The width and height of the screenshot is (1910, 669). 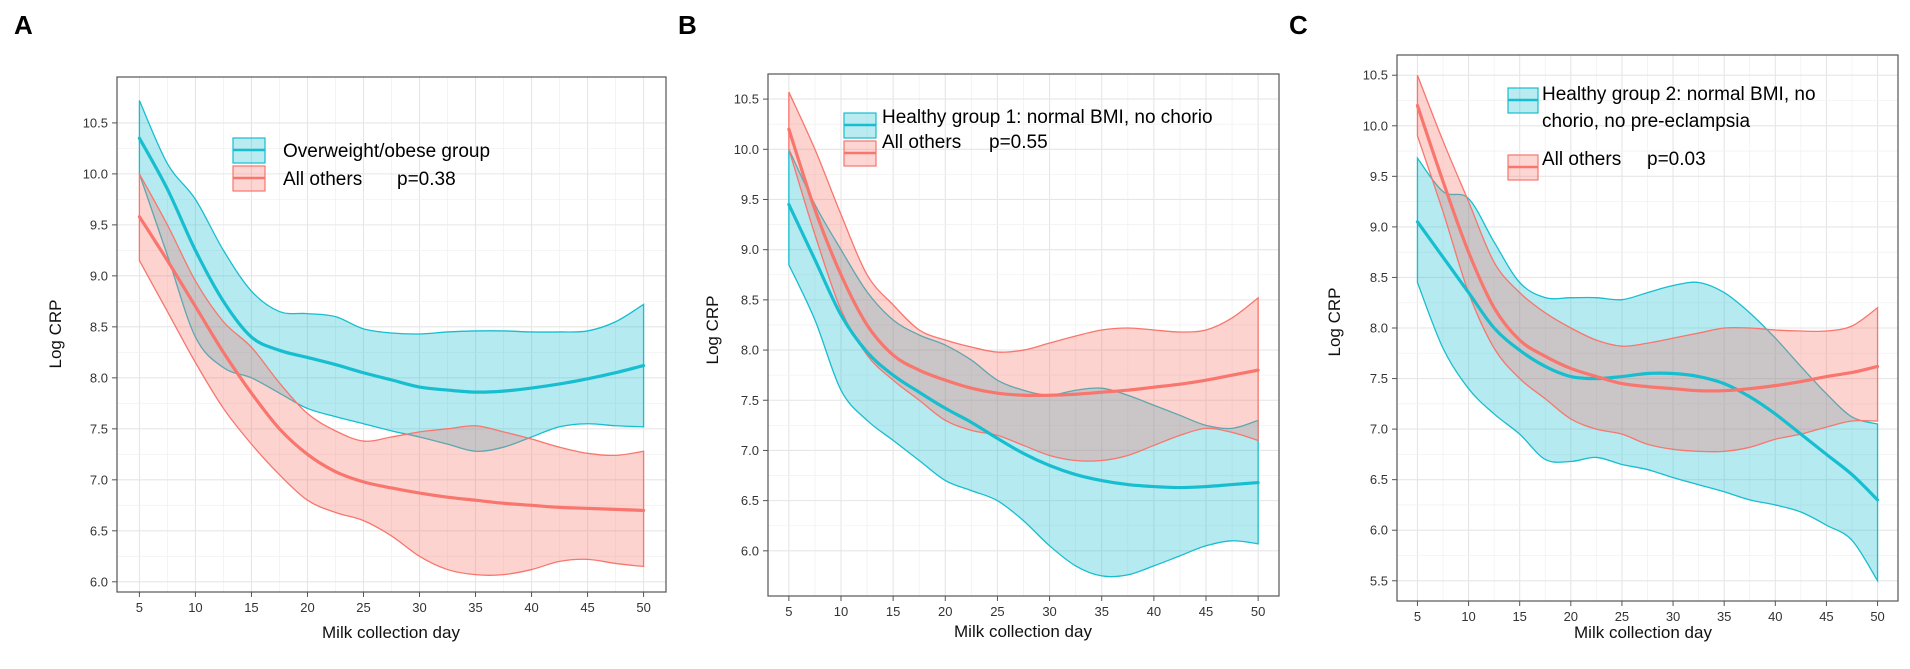 I want to click on panel-c-p-value: p=0.03, so click(x=1676, y=159).